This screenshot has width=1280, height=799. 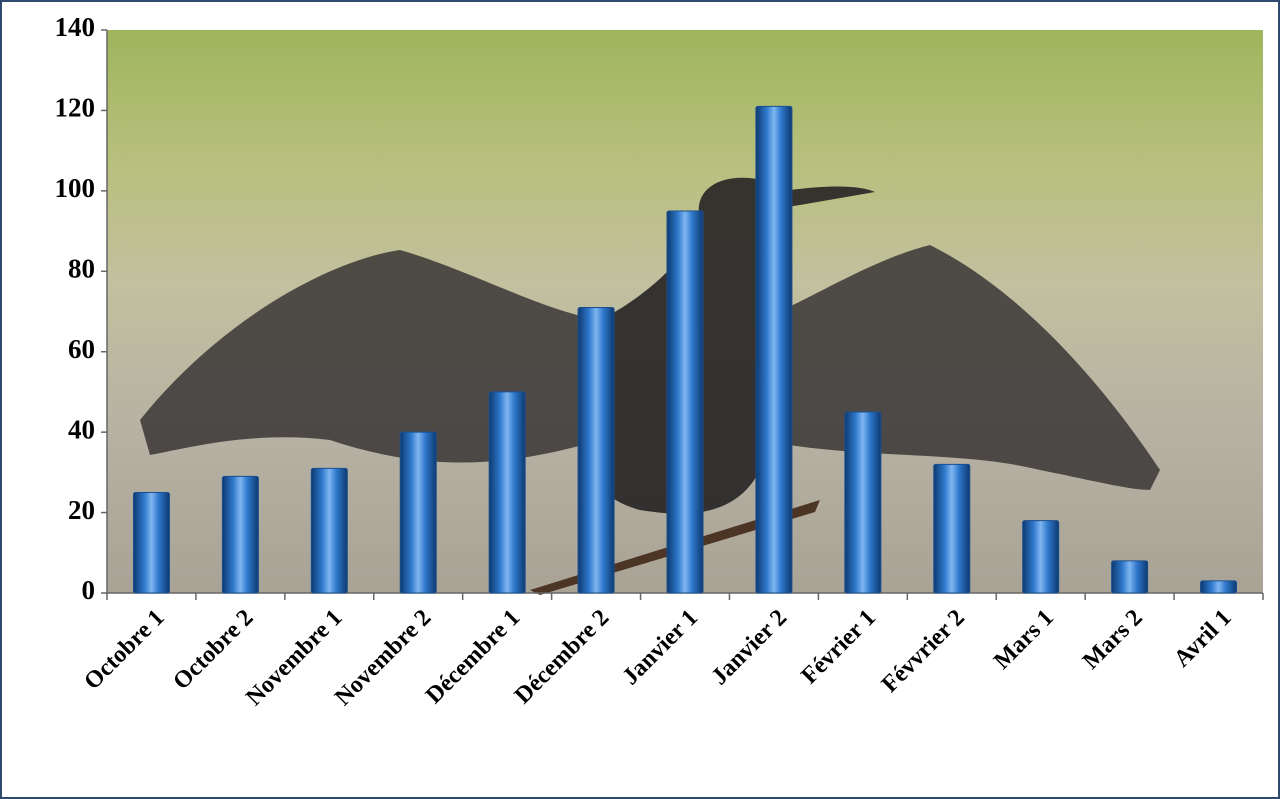 I want to click on y-tick-label: 140, so click(x=75, y=27).